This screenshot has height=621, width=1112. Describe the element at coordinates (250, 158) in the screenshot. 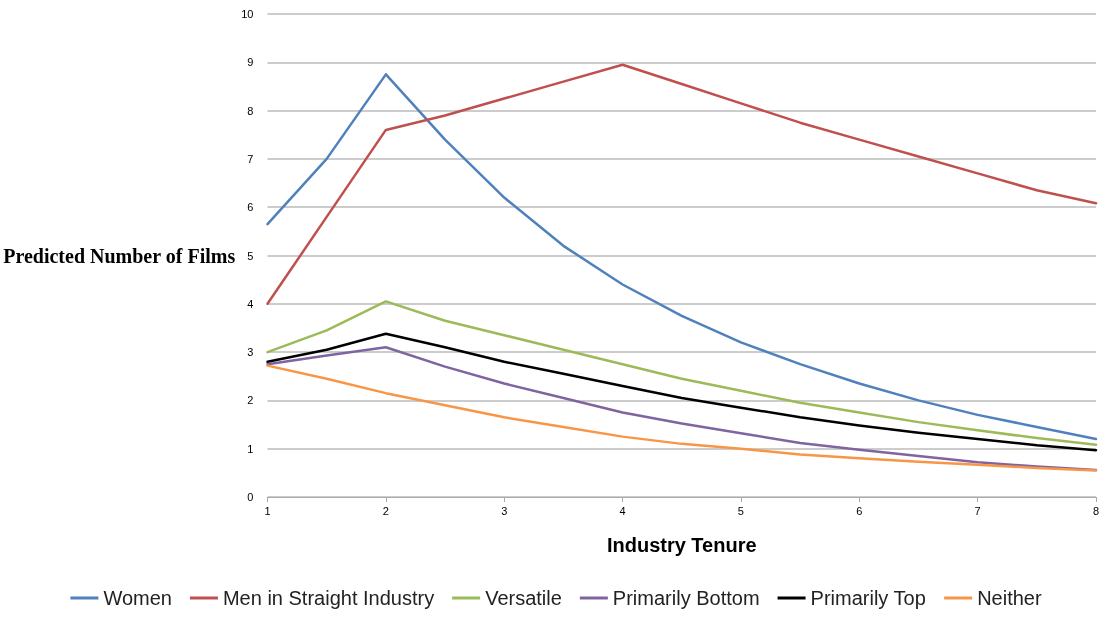

I see `y-tick-label: 7` at that location.